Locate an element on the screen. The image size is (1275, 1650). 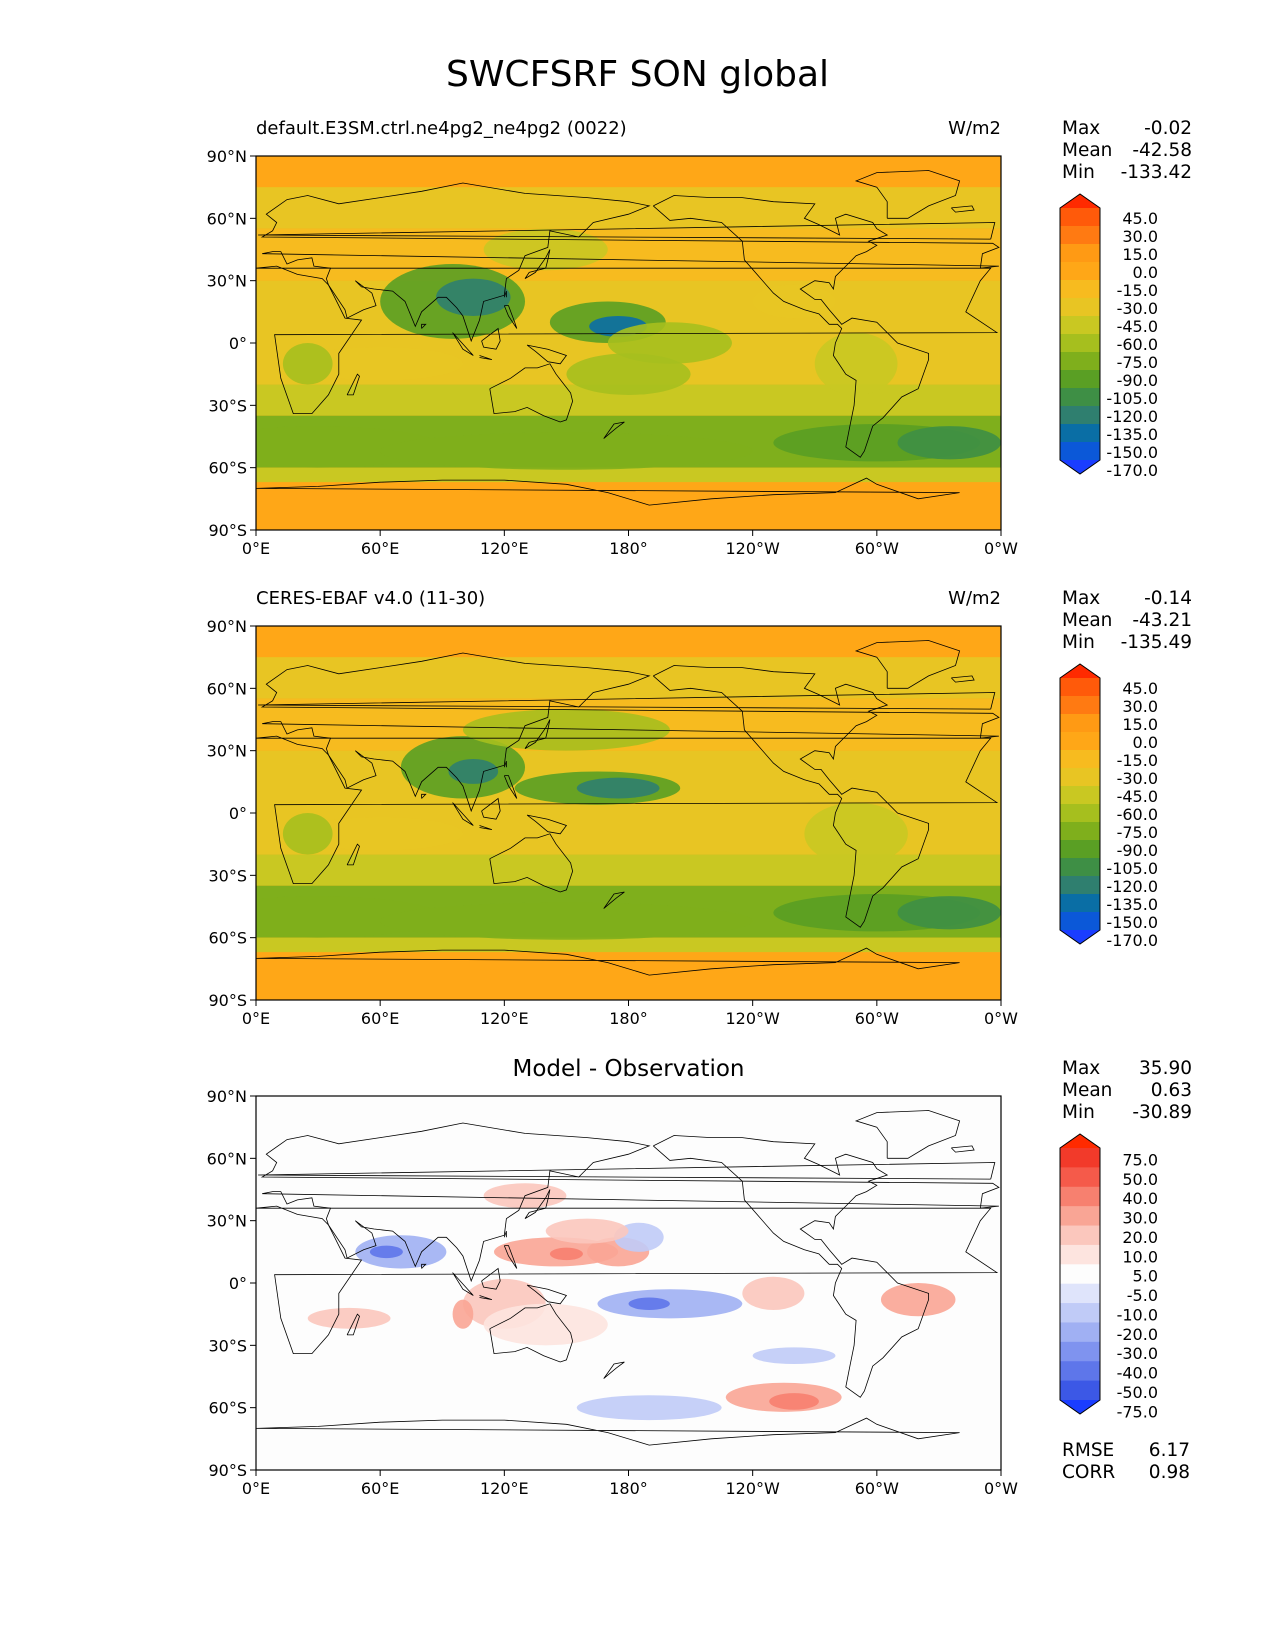
stat-max-label: Max is located at coordinates (1081, 1068).